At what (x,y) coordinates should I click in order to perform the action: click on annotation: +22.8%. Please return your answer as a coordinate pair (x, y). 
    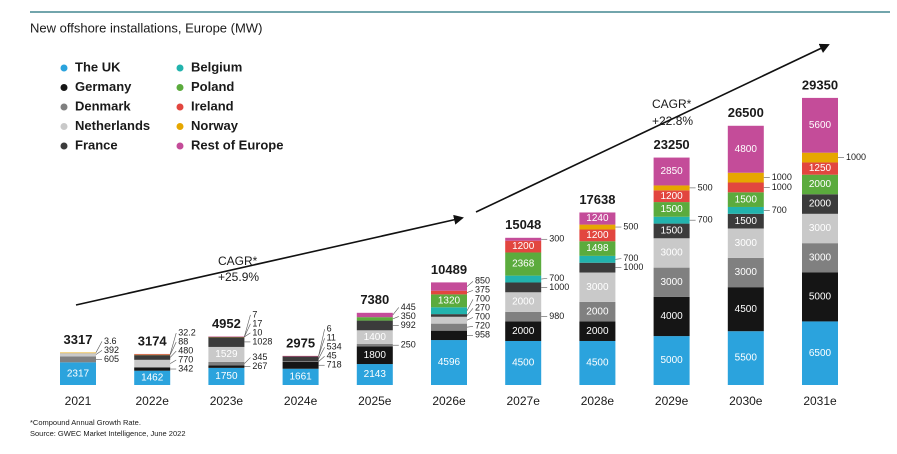
    Looking at the image, I should click on (672, 121).